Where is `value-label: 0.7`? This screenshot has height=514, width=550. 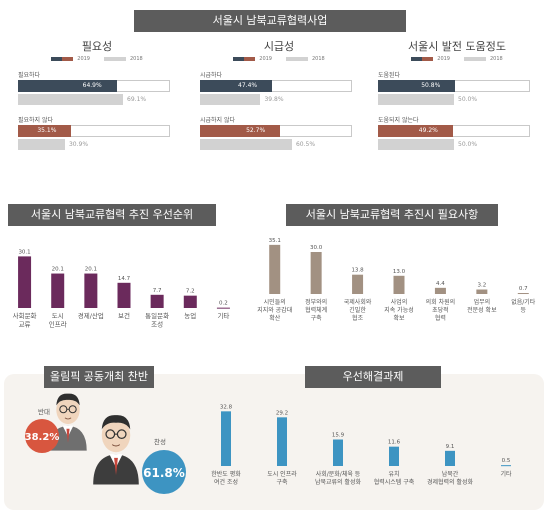 value-label: 0.7 is located at coordinates (523, 289).